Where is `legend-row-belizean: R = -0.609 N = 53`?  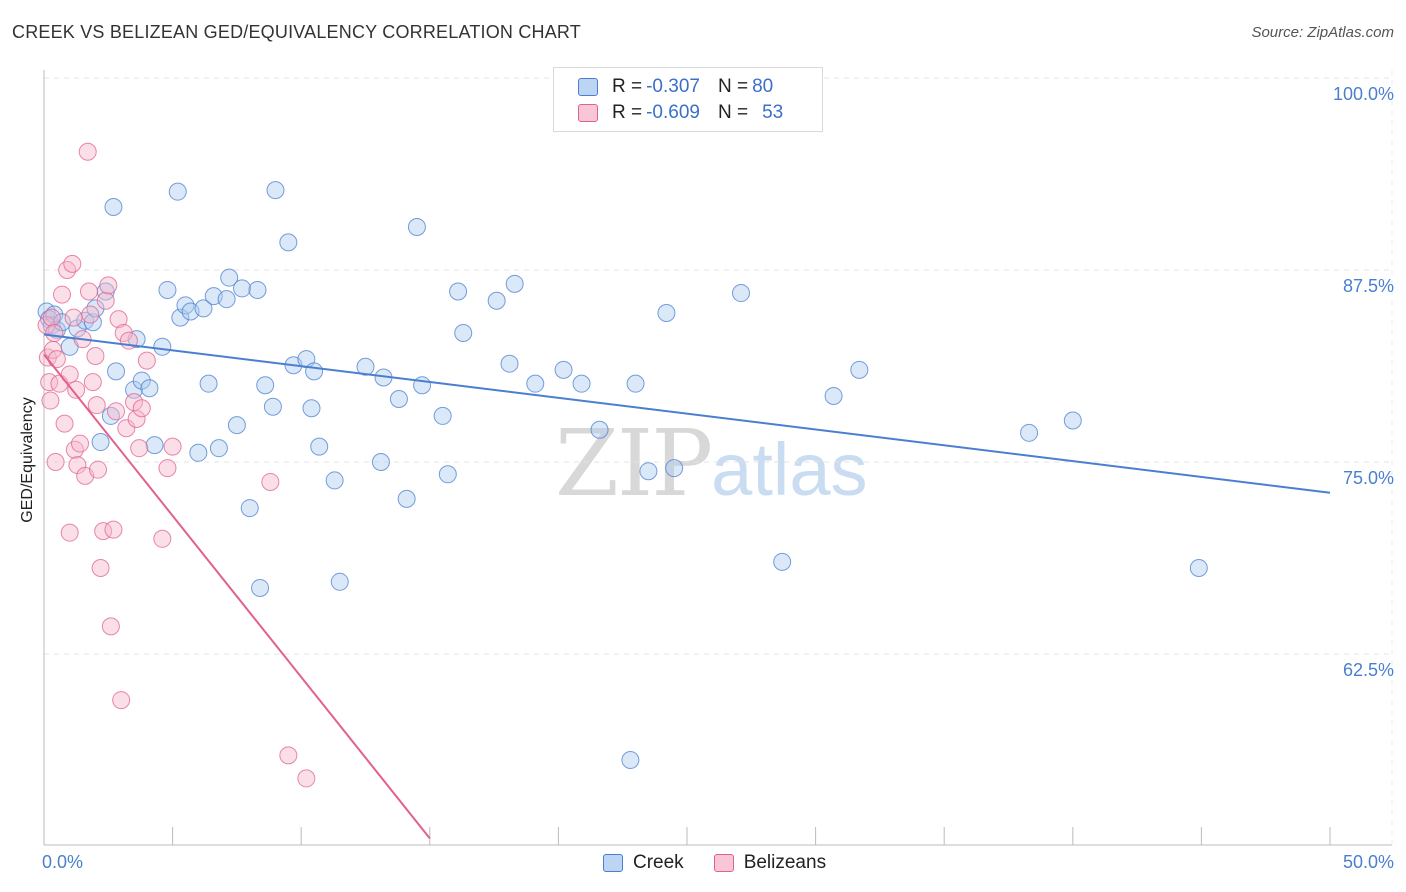
legend-row-belizean: R = -0.609 N = 53 is located at coordinates (680, 113).